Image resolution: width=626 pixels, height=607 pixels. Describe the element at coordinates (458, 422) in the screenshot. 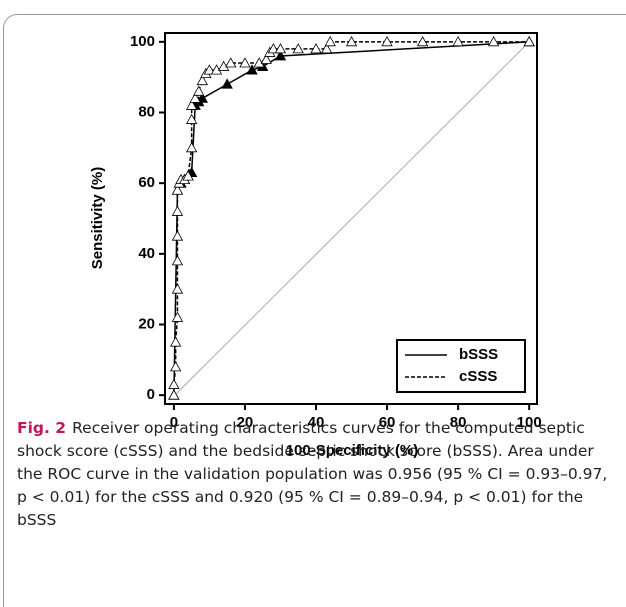

I see `x-tick-label: 80` at that location.